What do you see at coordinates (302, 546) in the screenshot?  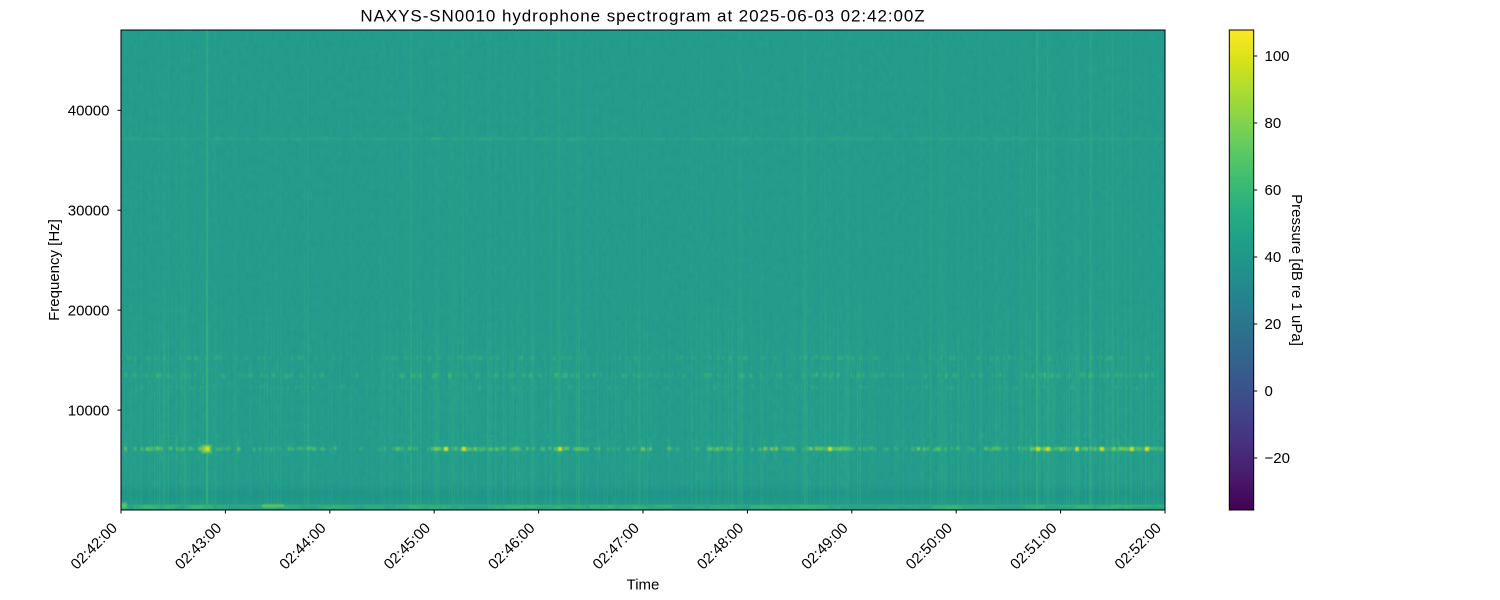 I see `svg-text: 02:44:00` at bounding box center [302, 546].